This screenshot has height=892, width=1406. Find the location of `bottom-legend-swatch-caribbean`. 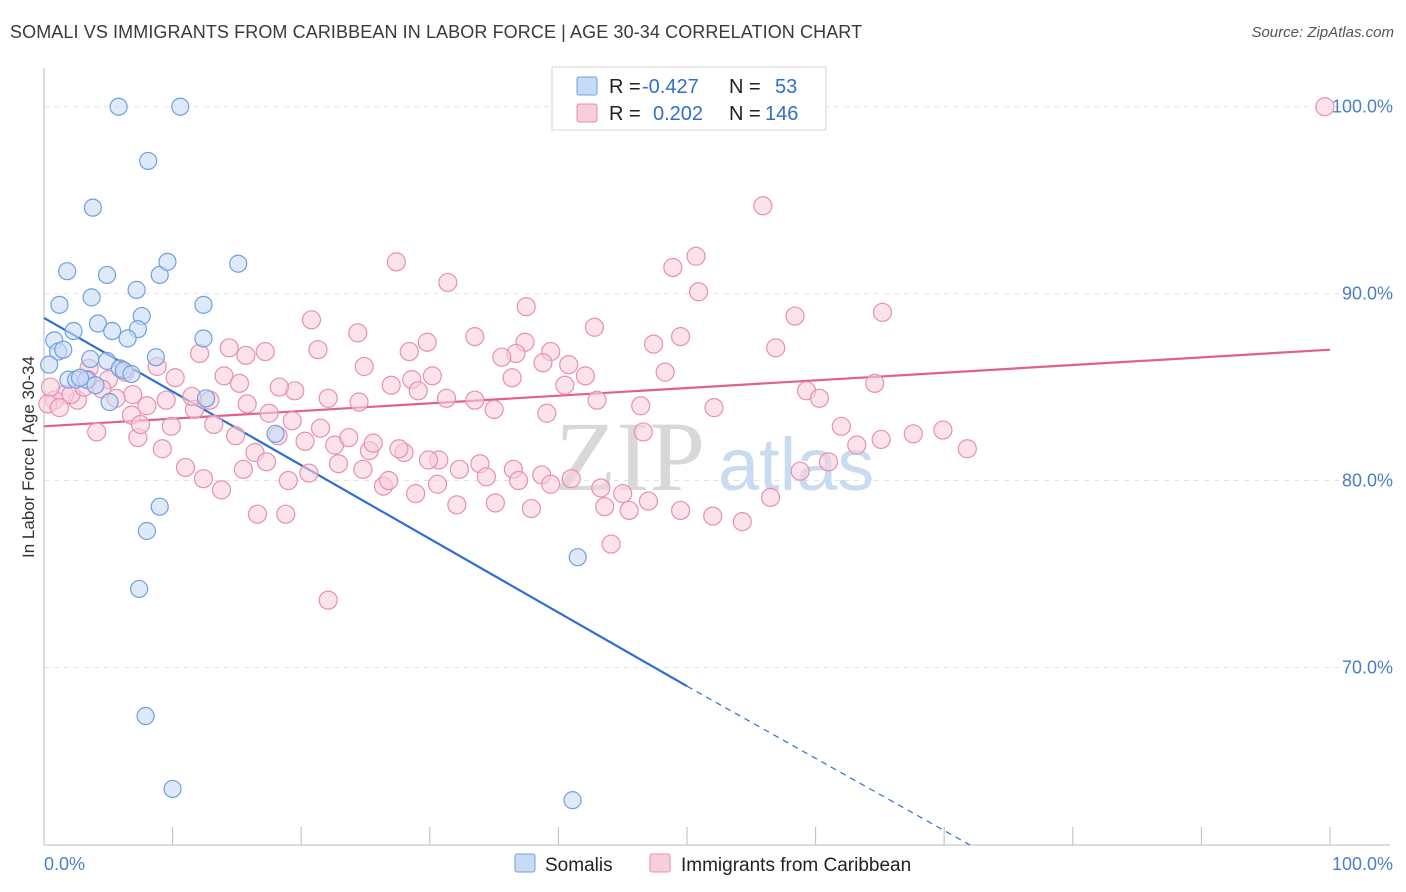

bottom-legend-swatch-caribbean is located at coordinates (660, 863).